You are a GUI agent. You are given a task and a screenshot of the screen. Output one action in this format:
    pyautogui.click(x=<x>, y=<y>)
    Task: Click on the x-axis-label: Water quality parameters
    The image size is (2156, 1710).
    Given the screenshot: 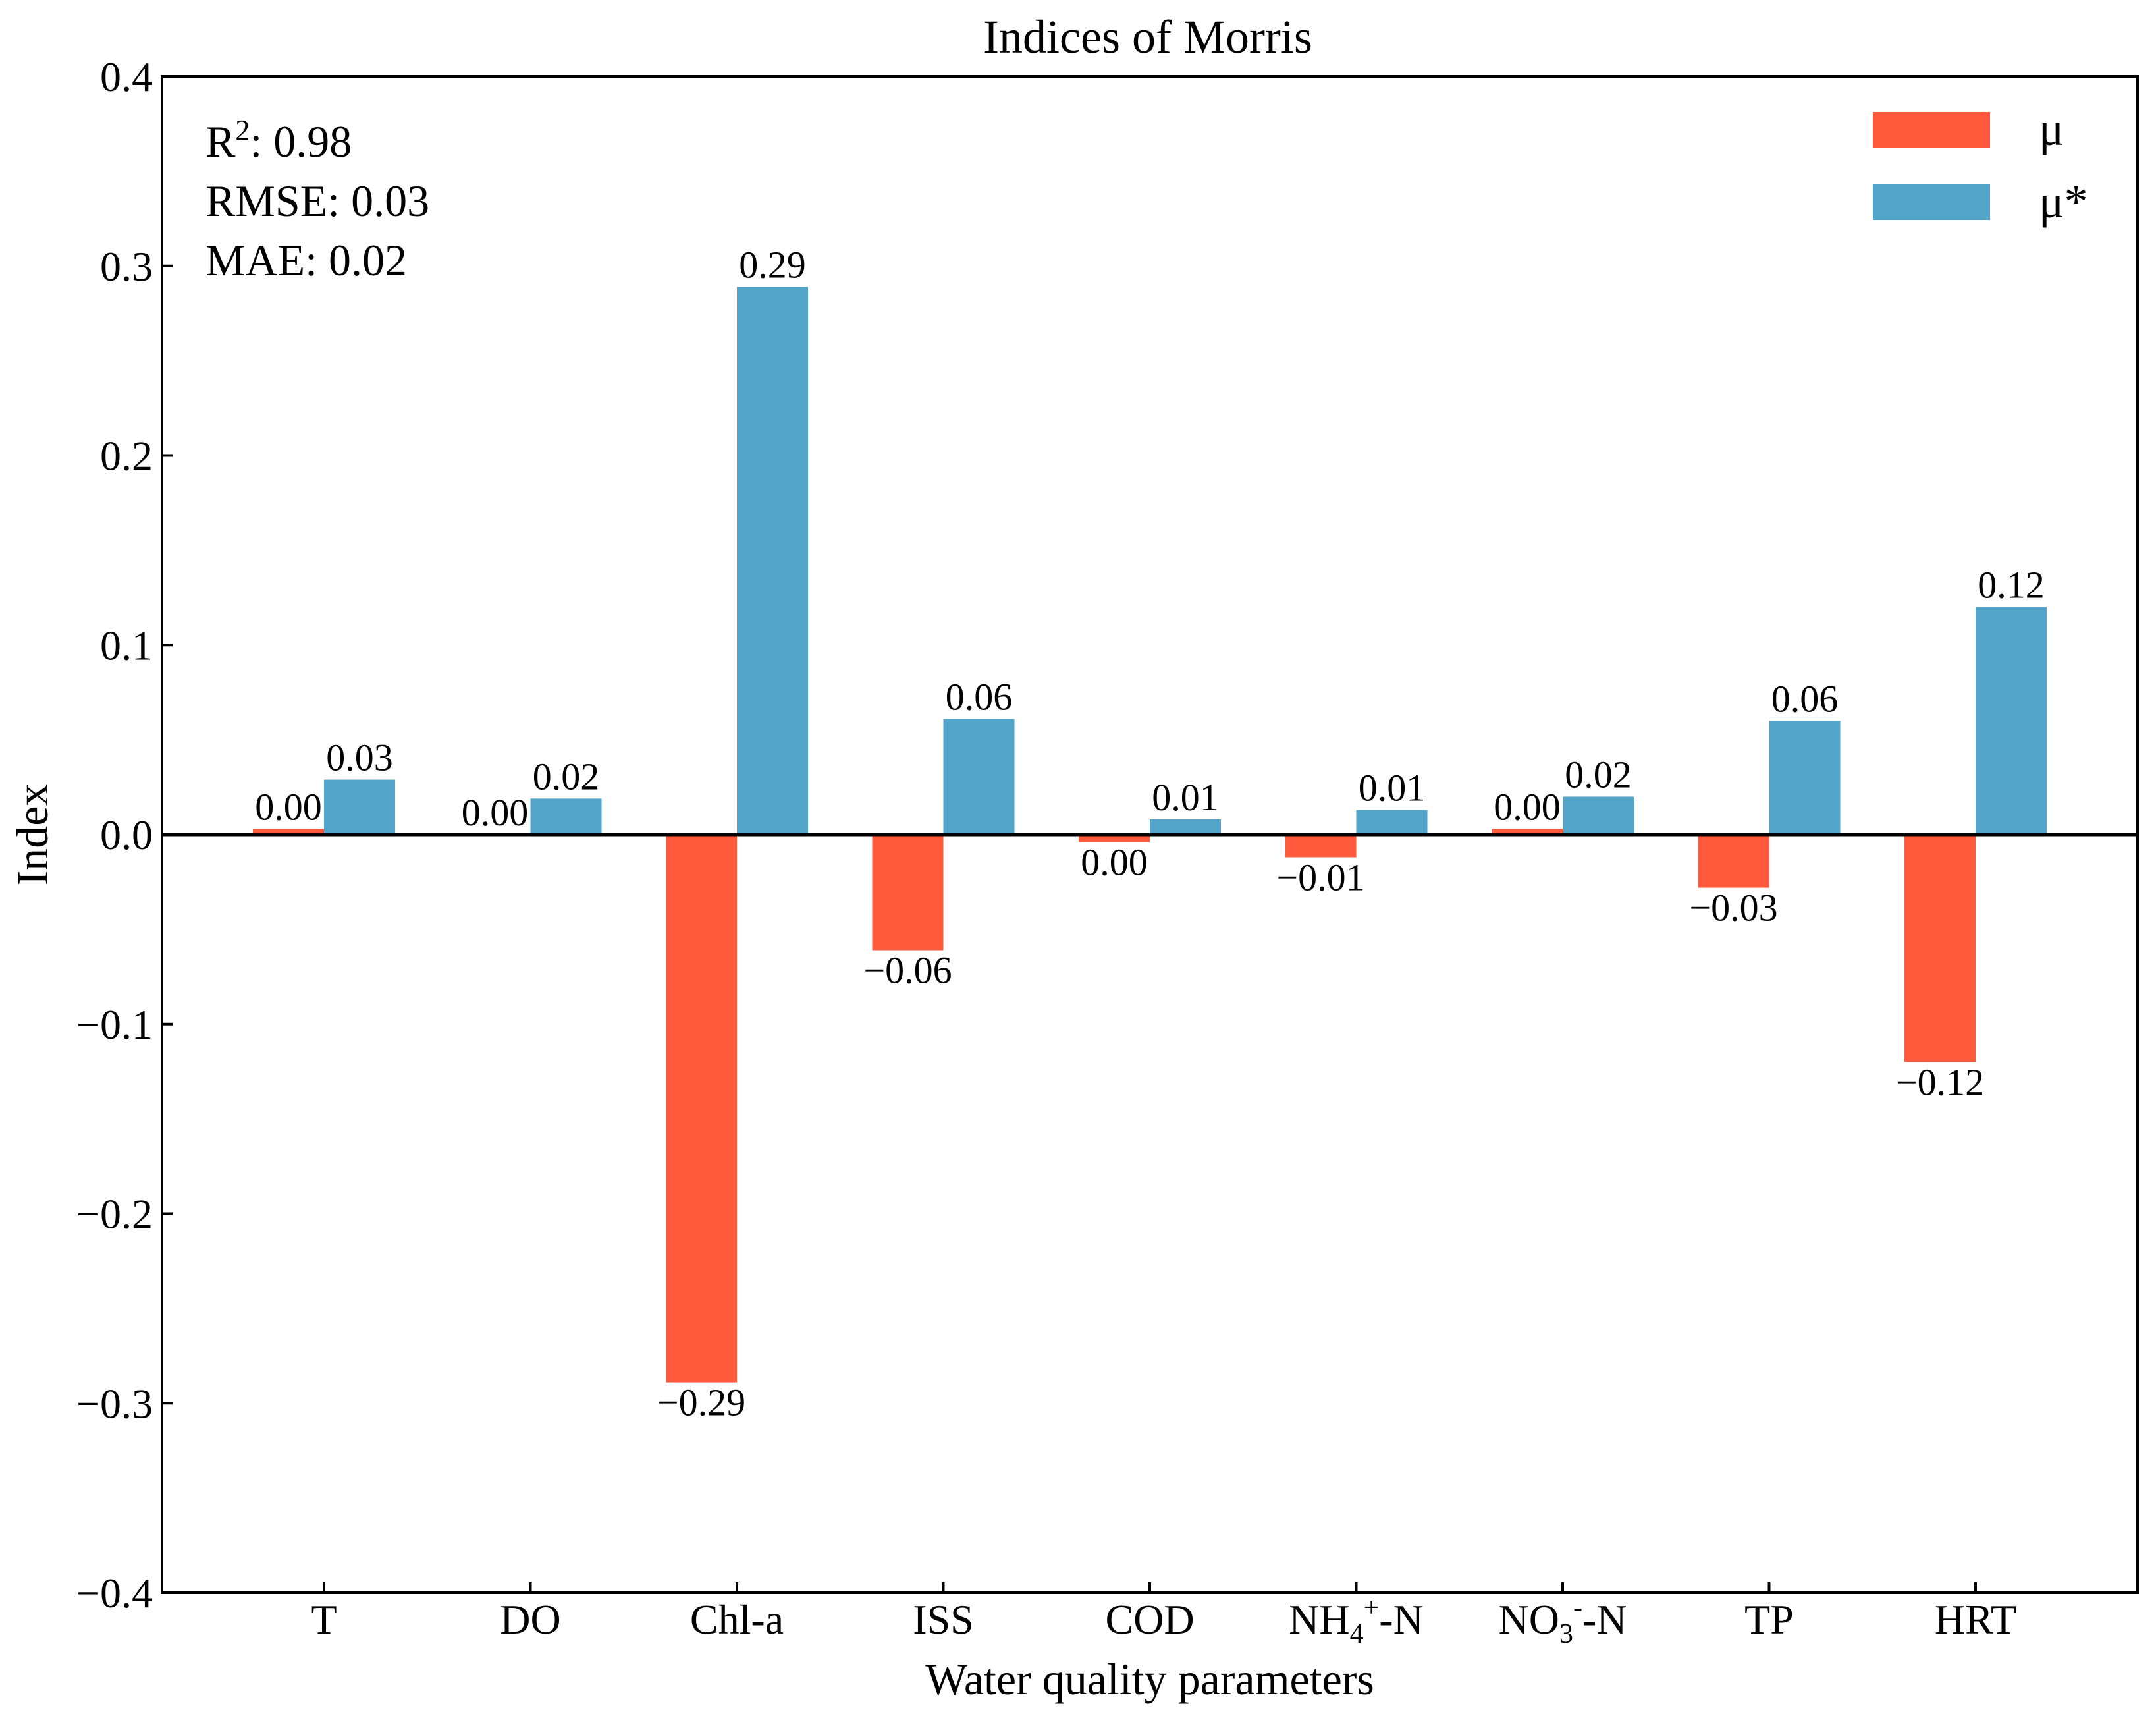 What is the action you would take?
    pyautogui.click(x=1149, y=1679)
    